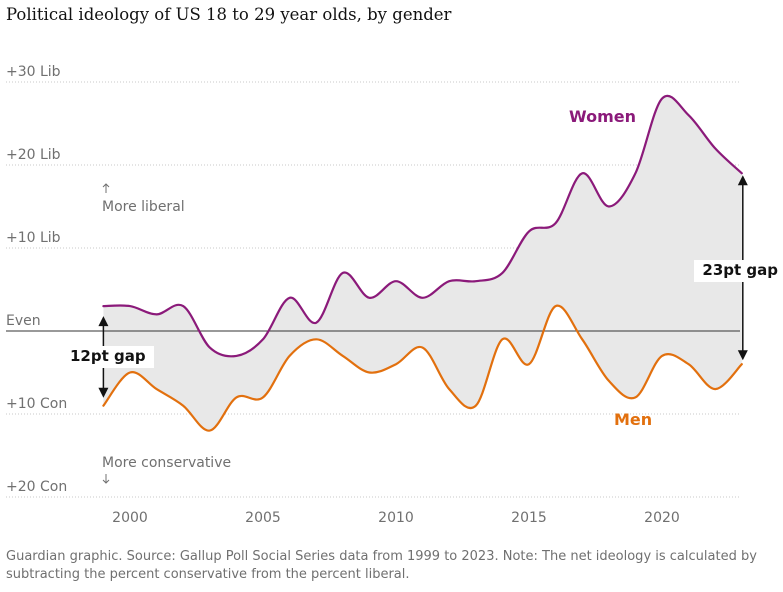  Describe the element at coordinates (529, 518) in the screenshot. I see `x-tick-label: 2015` at that location.